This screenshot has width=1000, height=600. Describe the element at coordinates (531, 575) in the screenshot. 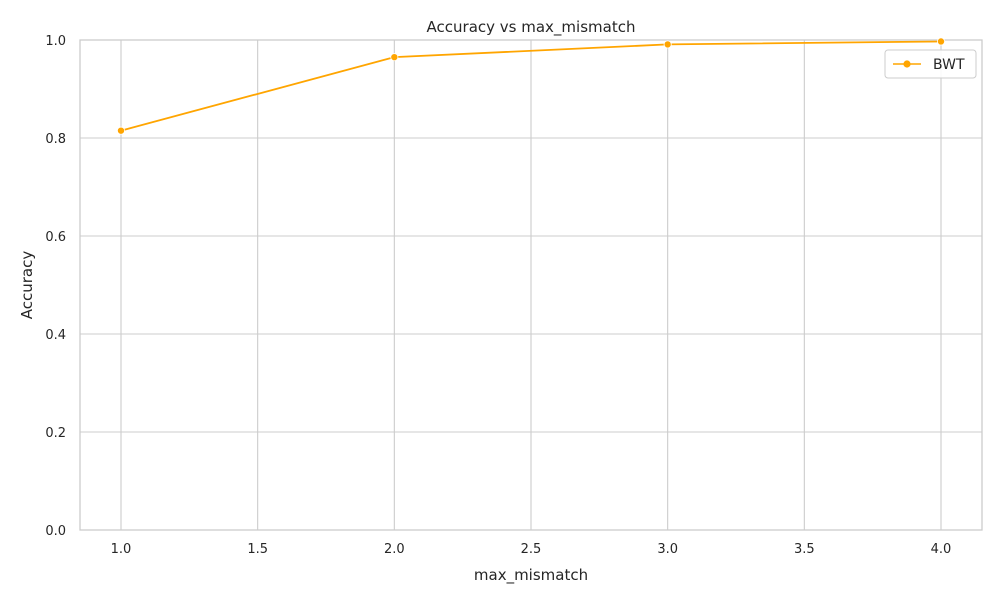

I see `x-axis-label: max_mismatch` at that location.